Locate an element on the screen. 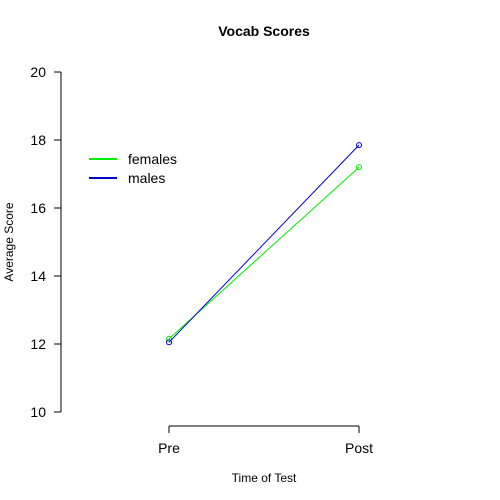 This screenshot has width=500, height=500. x-tick-label: Pre is located at coordinates (169, 448).